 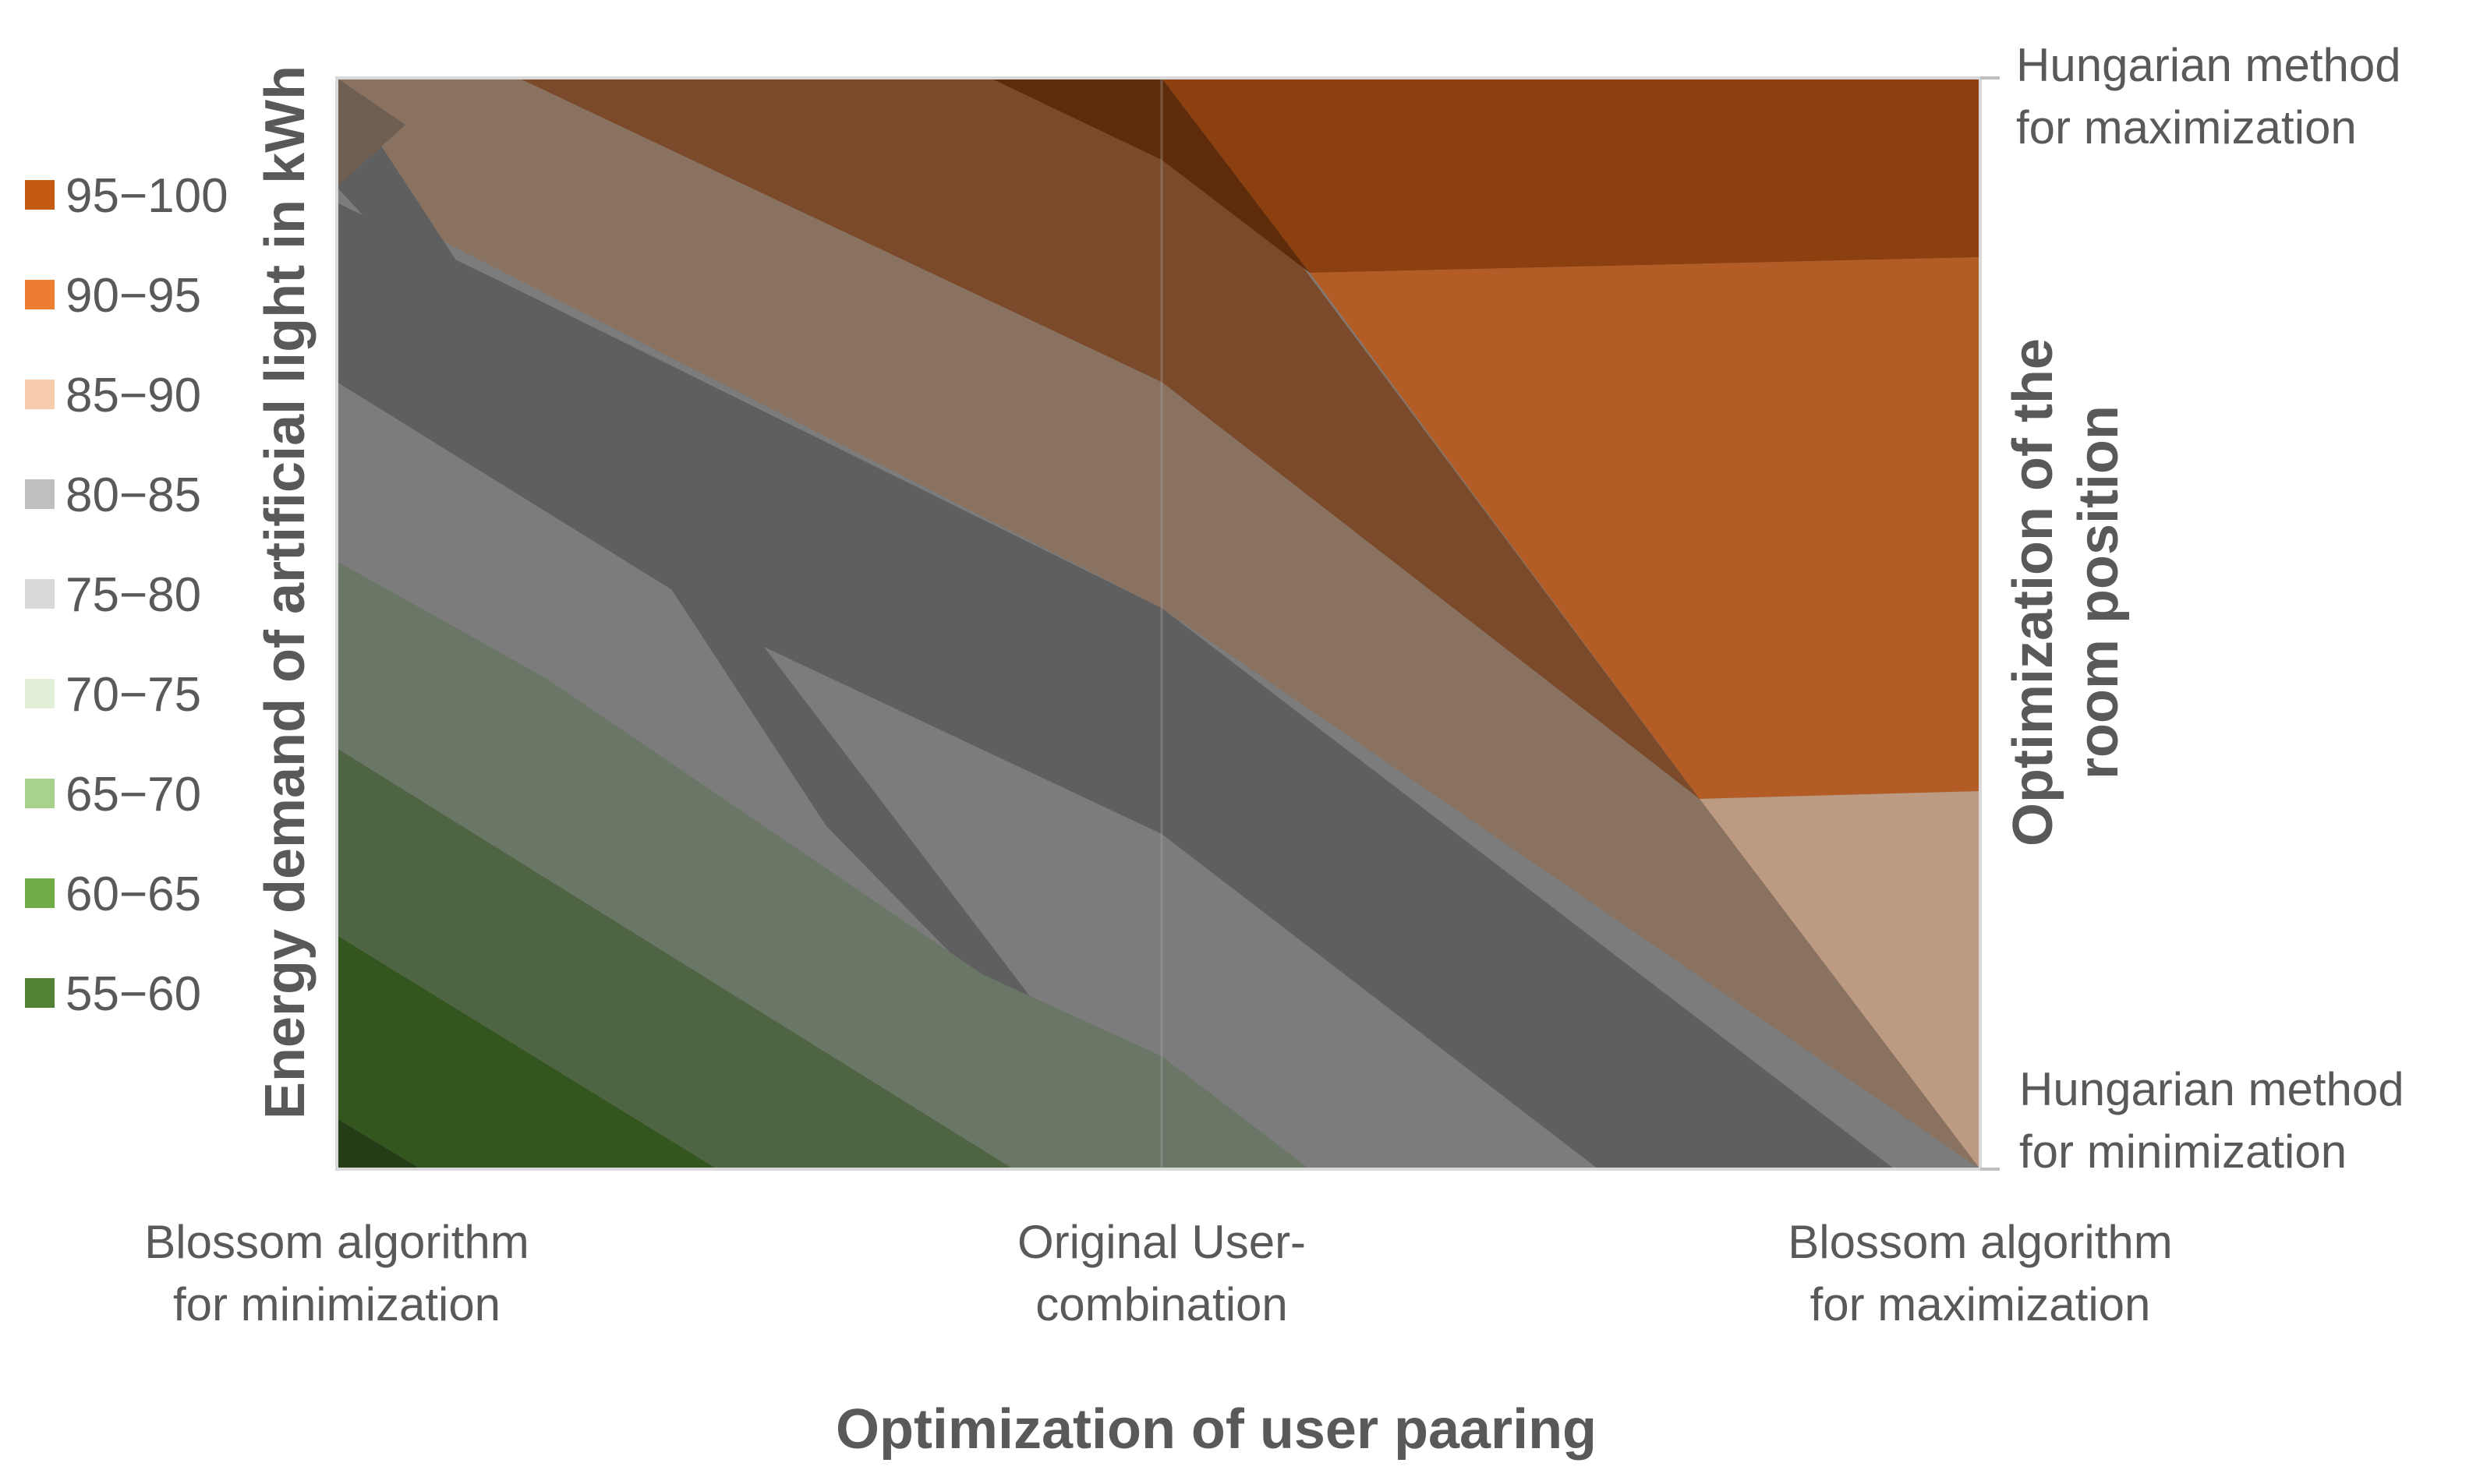 I want to click on x-tick-label-2-1: for maximization, so click(x=1980, y=1304).